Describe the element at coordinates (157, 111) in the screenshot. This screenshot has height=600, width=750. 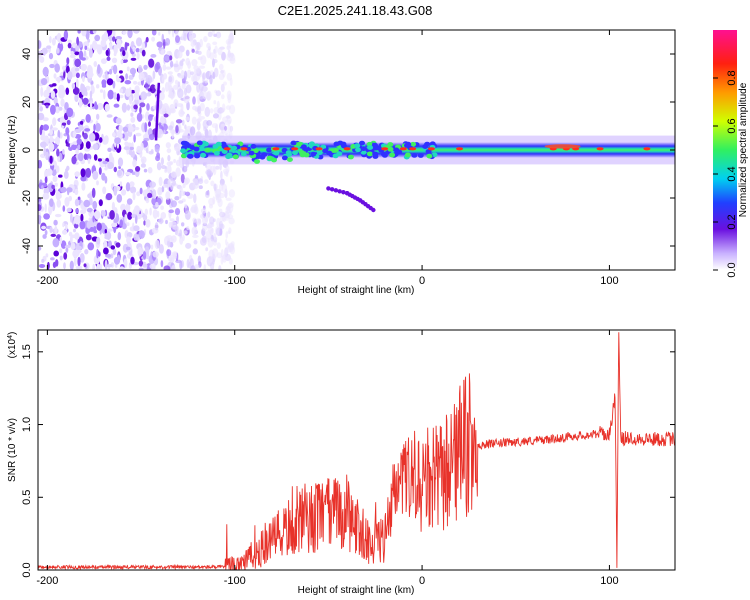
I see `vertical-streak` at that location.